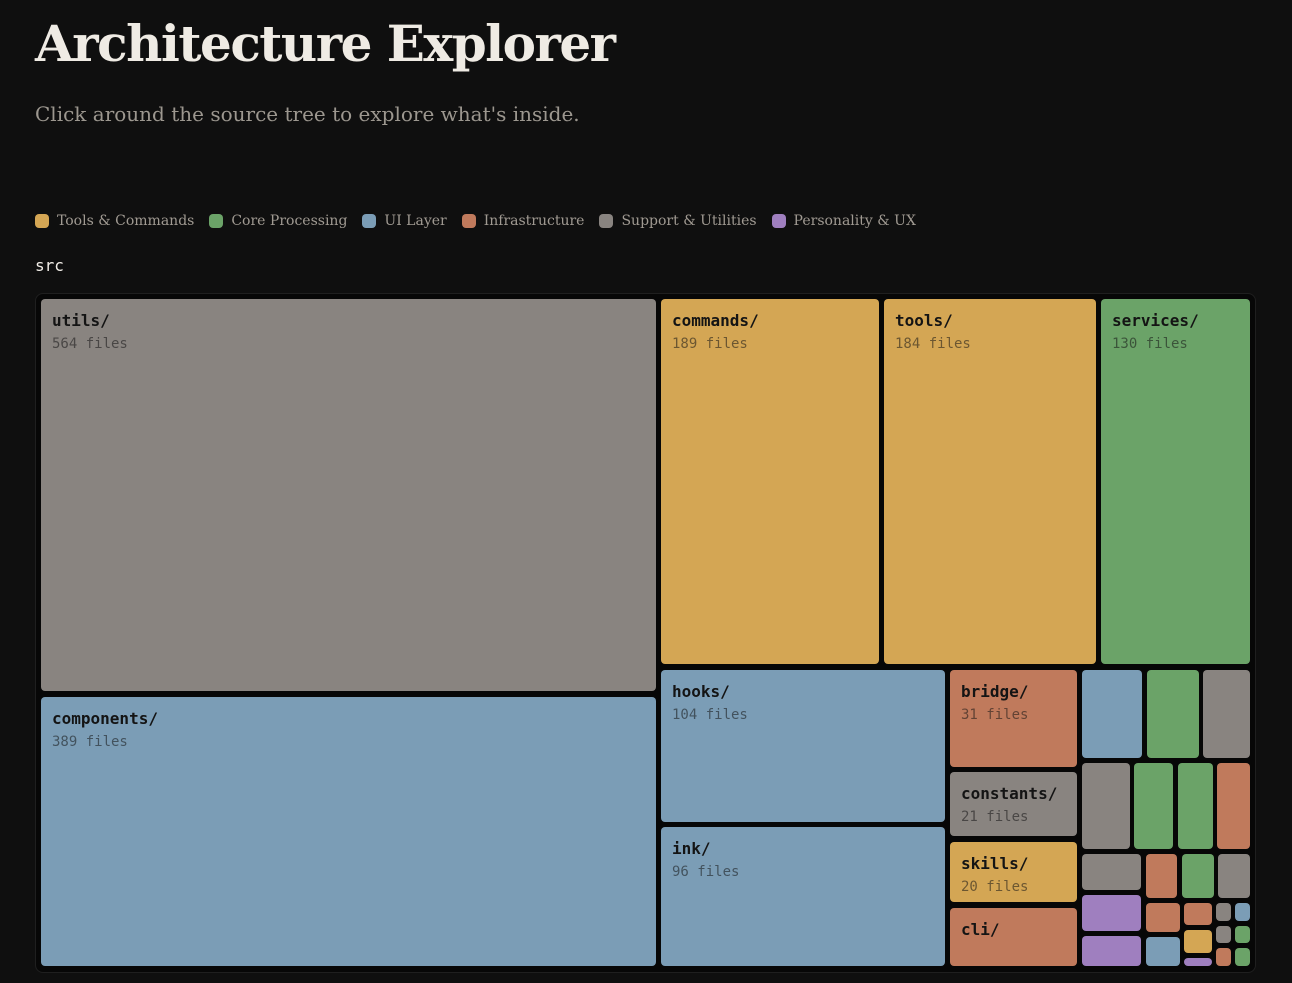 This screenshot has width=1292, height=983. What do you see at coordinates (691, 848) in the screenshot?
I see `cell-name: ink/` at bounding box center [691, 848].